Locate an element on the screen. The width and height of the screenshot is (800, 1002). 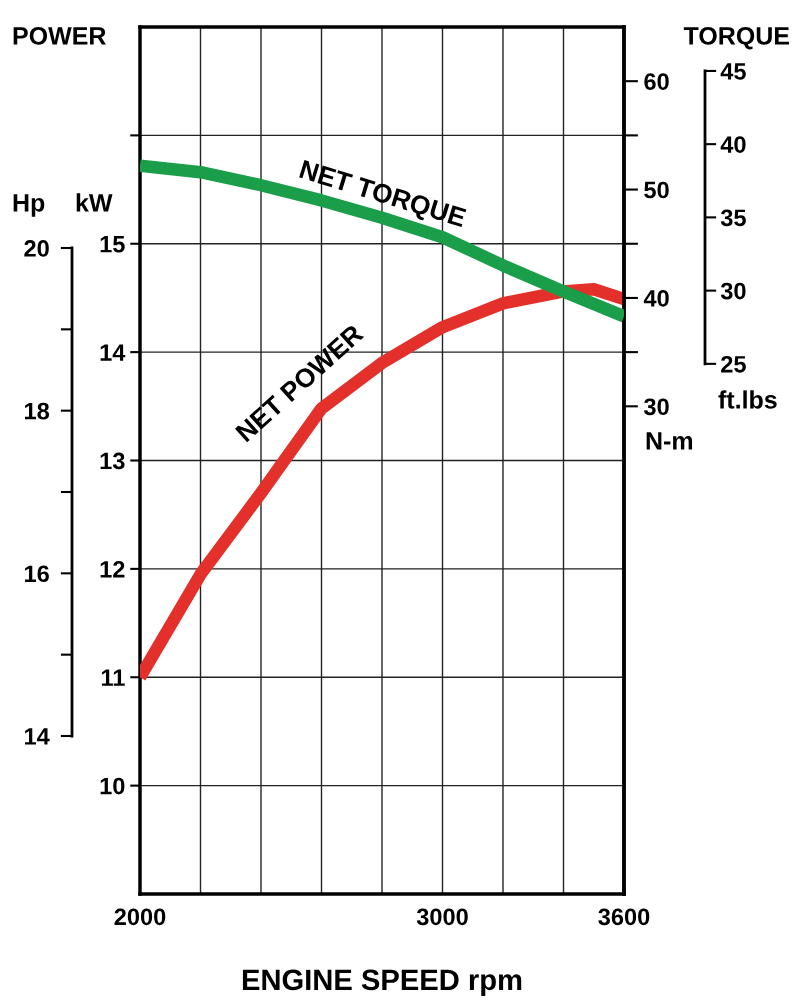
y2-tick-label: 50 is located at coordinates (656, 190).